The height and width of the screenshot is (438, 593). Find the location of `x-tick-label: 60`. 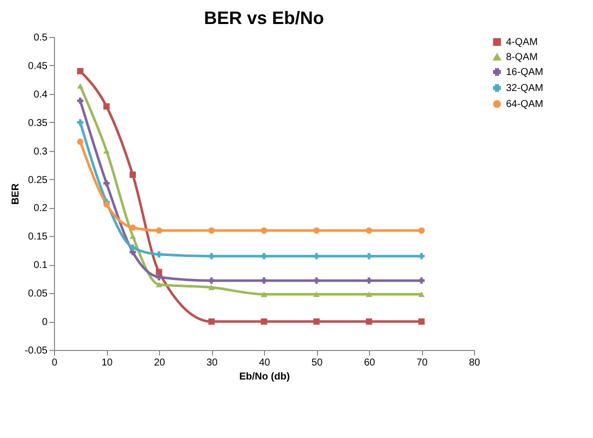

x-tick-label: 60 is located at coordinates (370, 363).